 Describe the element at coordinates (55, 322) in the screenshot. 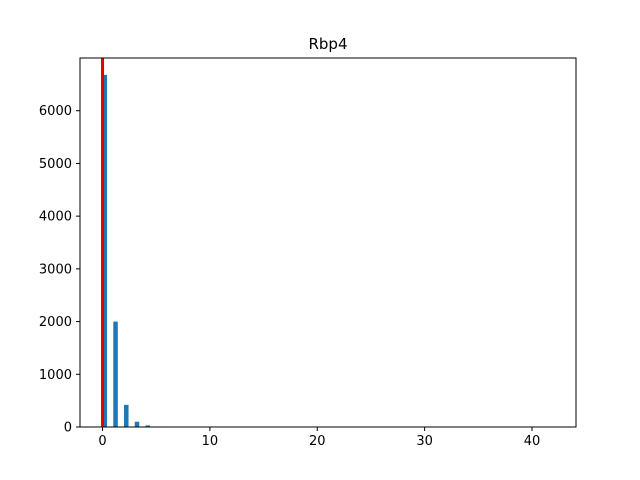

I see `y-tick-label: 2000` at that location.